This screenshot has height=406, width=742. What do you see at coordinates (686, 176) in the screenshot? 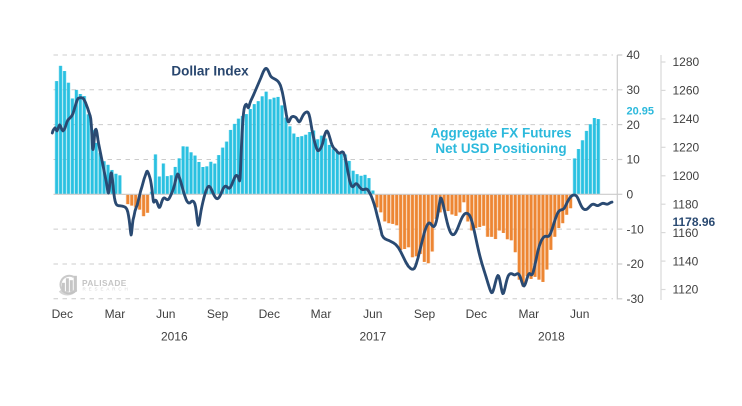
I see `svg-text: 1200` at bounding box center [686, 176].